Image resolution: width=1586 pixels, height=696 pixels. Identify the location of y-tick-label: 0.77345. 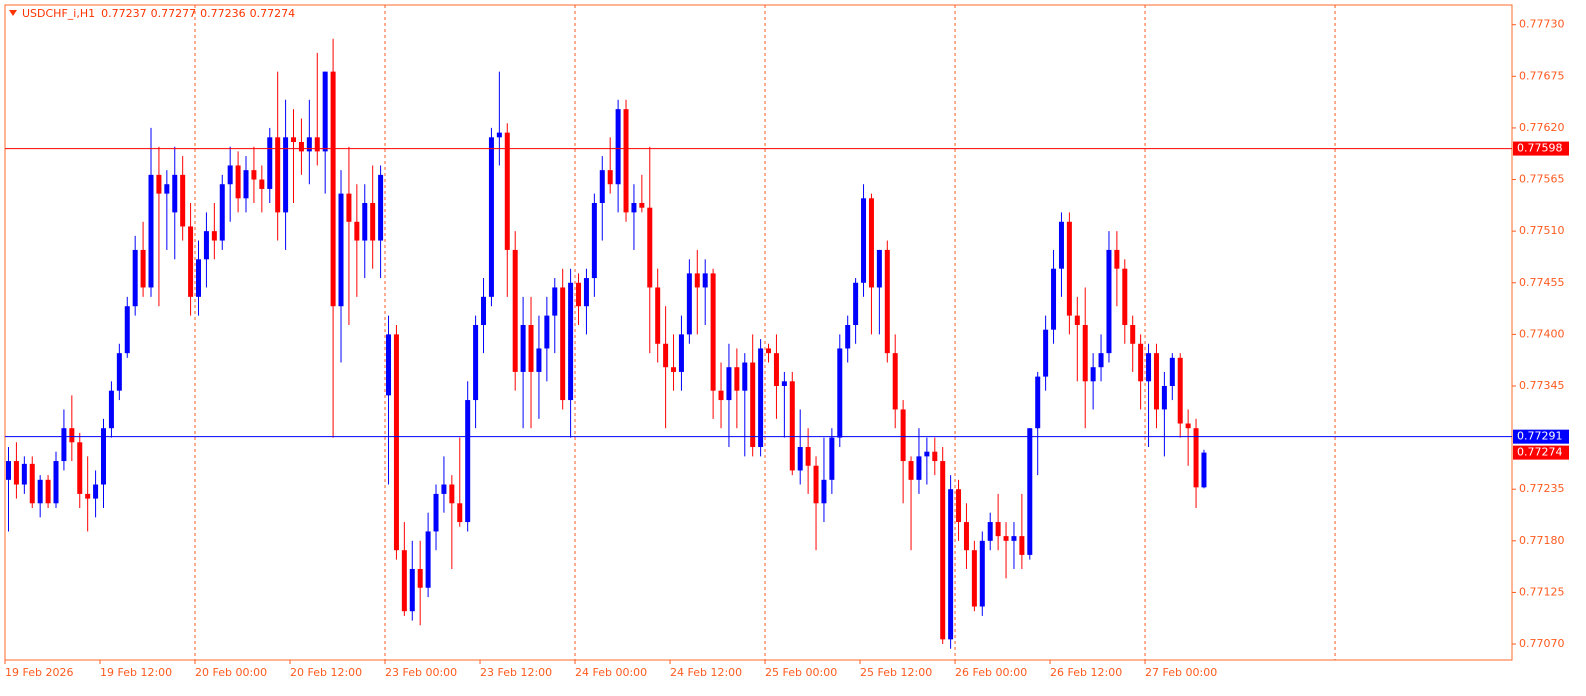
(1542, 385).